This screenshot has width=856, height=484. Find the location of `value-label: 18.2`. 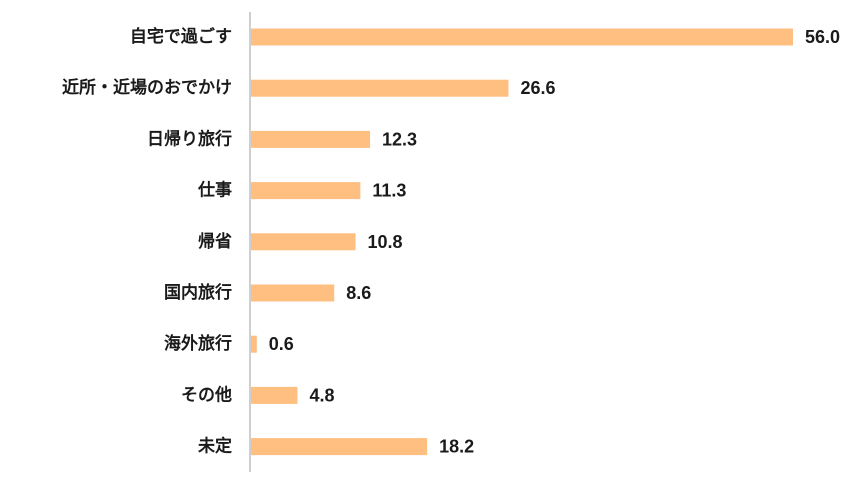

value-label: 18.2 is located at coordinates (456, 447).